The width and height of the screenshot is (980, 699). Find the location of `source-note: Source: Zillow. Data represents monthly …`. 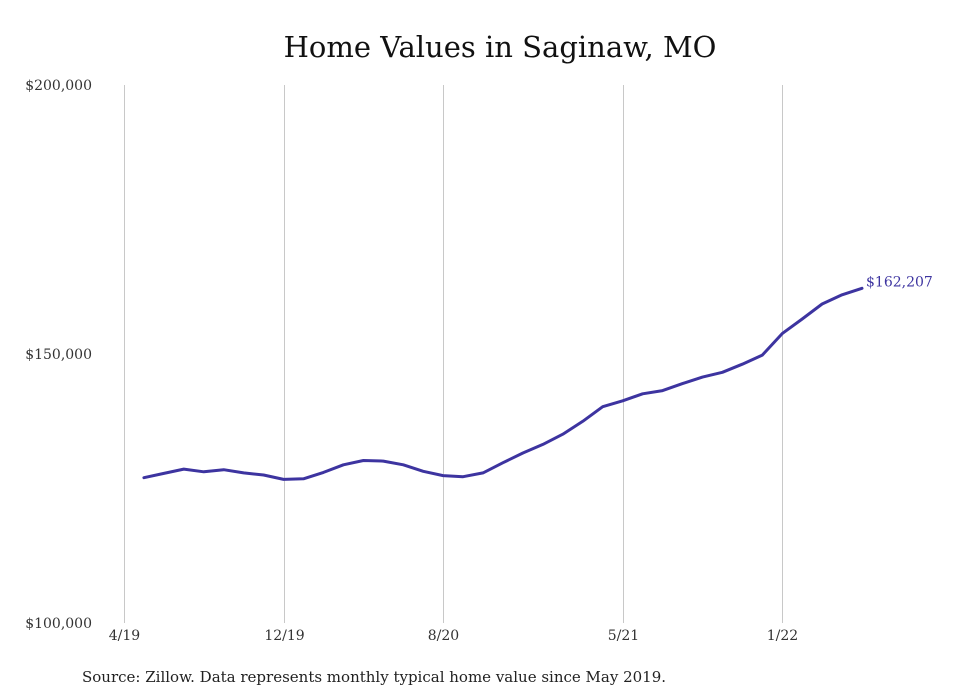

source-note: Source: Zillow. Data represents monthly … is located at coordinates (374, 677).